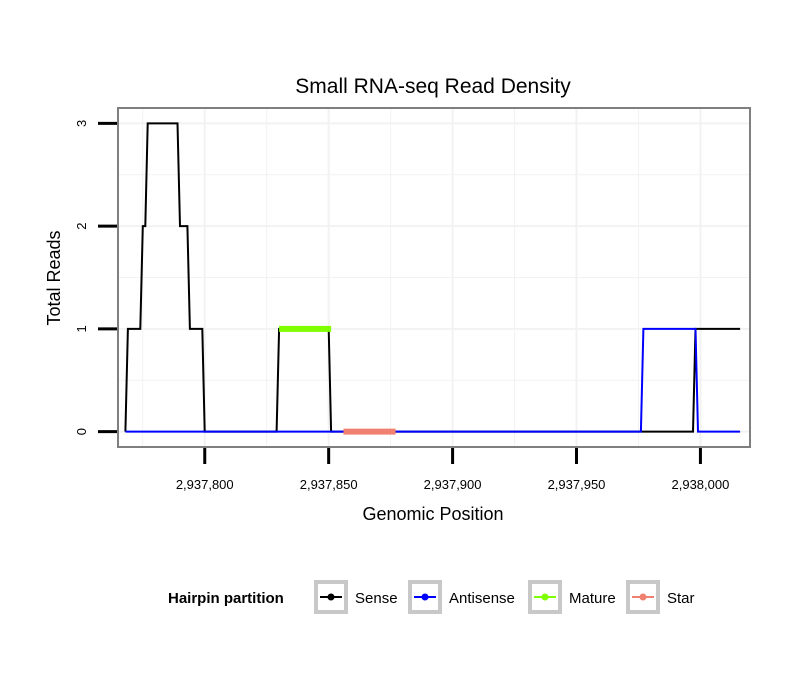 The height and width of the screenshot is (690, 810). Describe the element at coordinates (81, 431) in the screenshot. I see `y-tick-label: 0` at that location.